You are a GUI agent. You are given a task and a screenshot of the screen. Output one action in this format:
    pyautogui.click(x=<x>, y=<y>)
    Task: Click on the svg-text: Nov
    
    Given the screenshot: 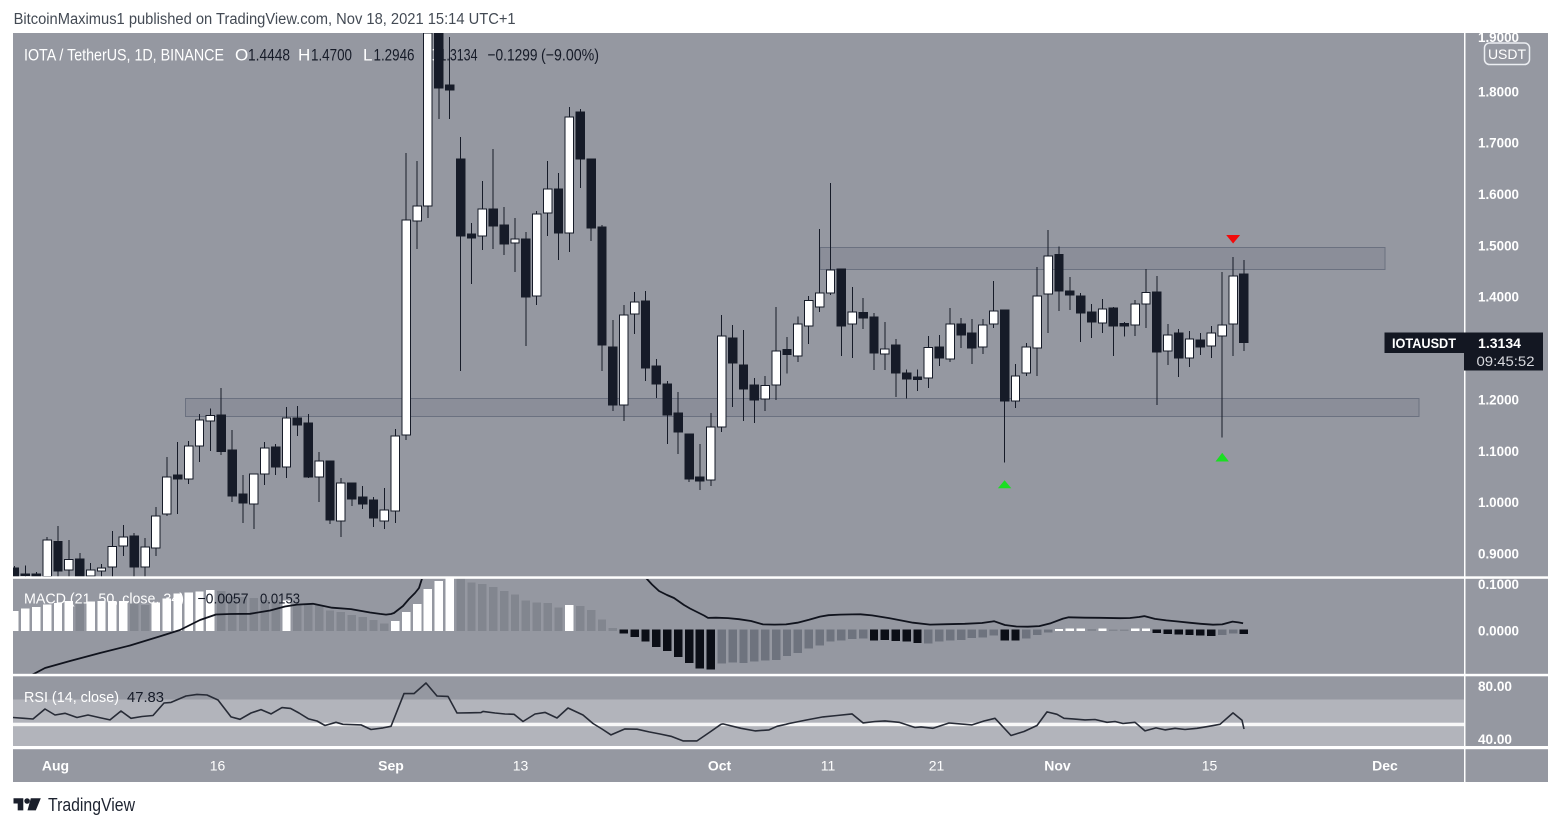 What is the action you would take?
    pyautogui.click(x=1057, y=766)
    